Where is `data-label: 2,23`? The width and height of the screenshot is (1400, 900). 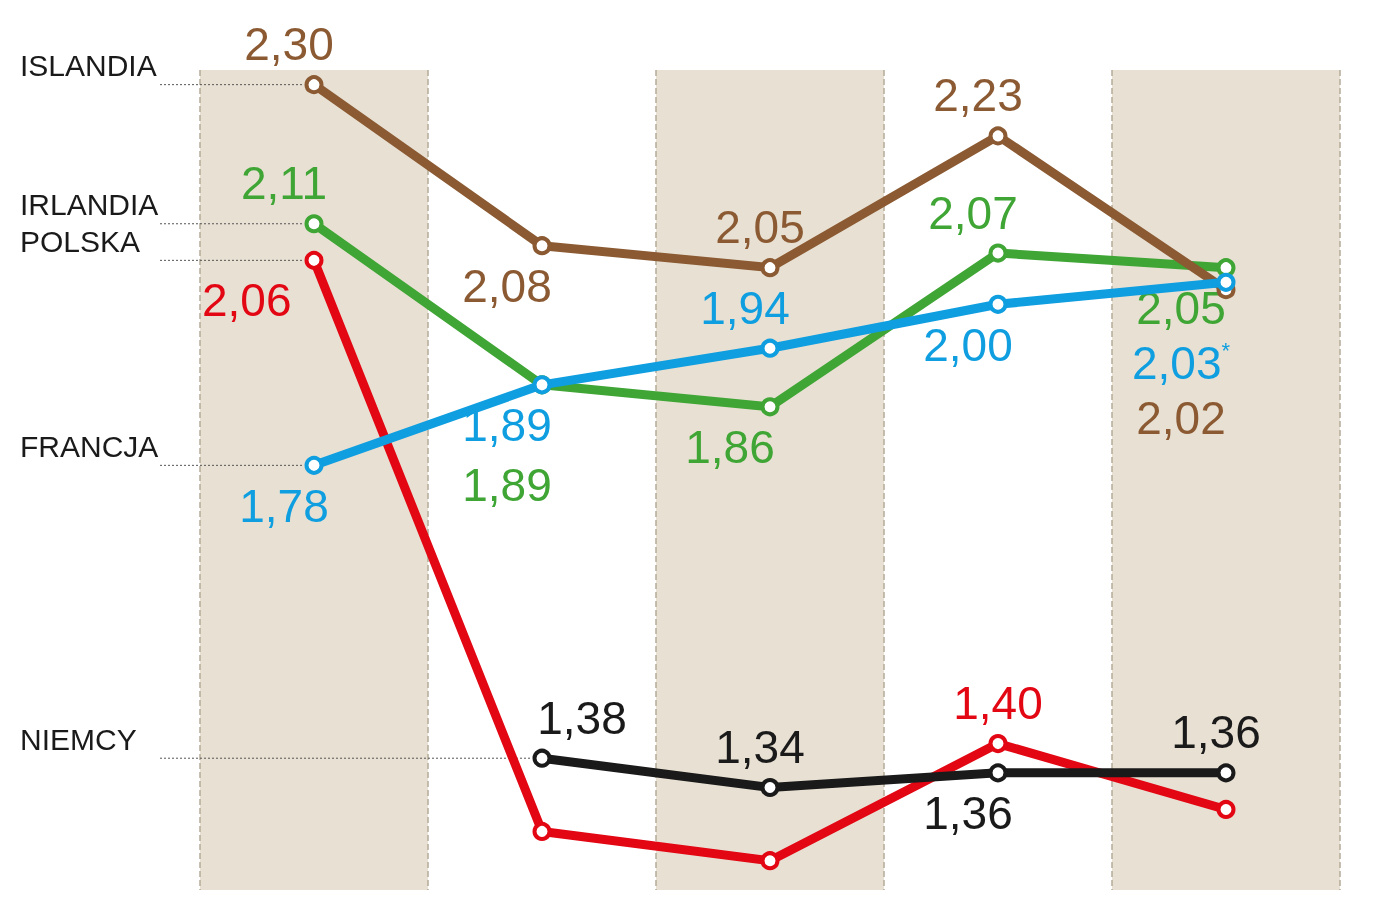 data-label: 2,23 is located at coordinates (978, 95).